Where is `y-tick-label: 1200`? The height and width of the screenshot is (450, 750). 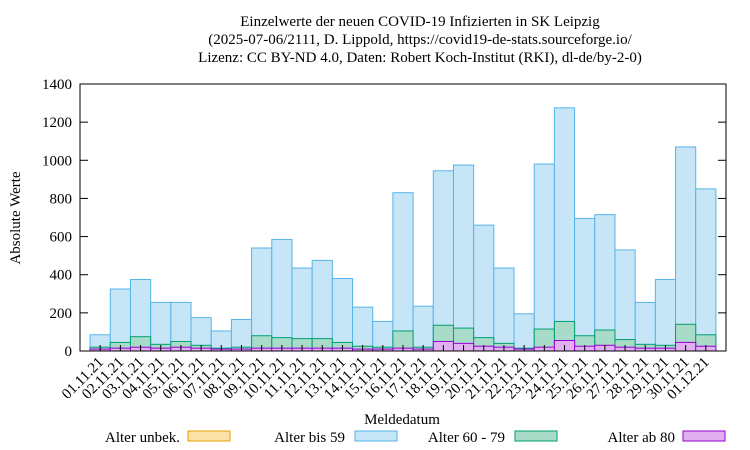 y-tick-label: 1200 is located at coordinates (57, 123).